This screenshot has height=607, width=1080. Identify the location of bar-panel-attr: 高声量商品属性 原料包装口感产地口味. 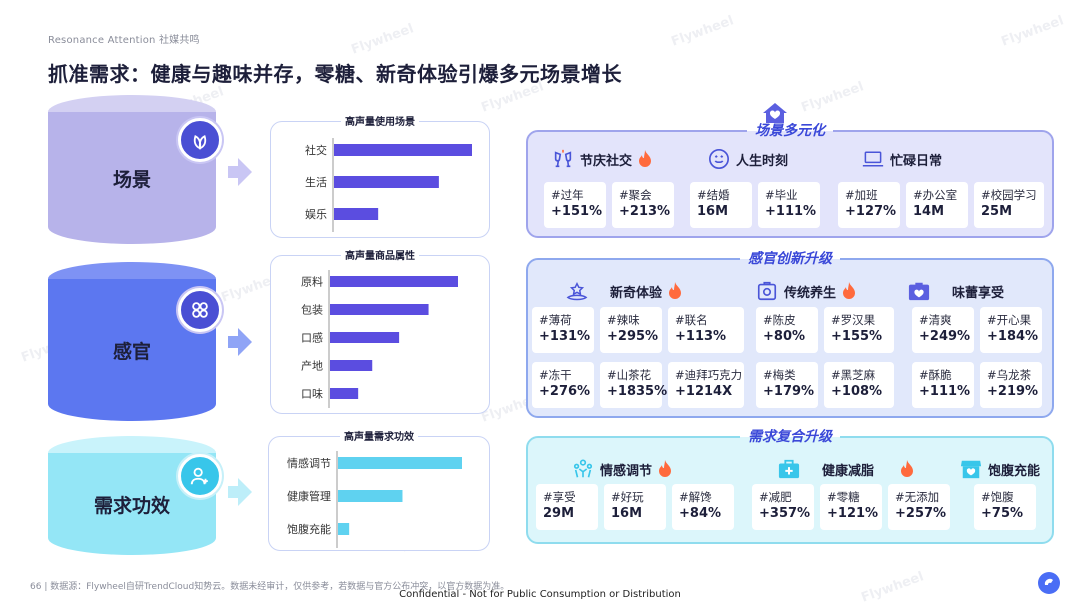
(380, 332).